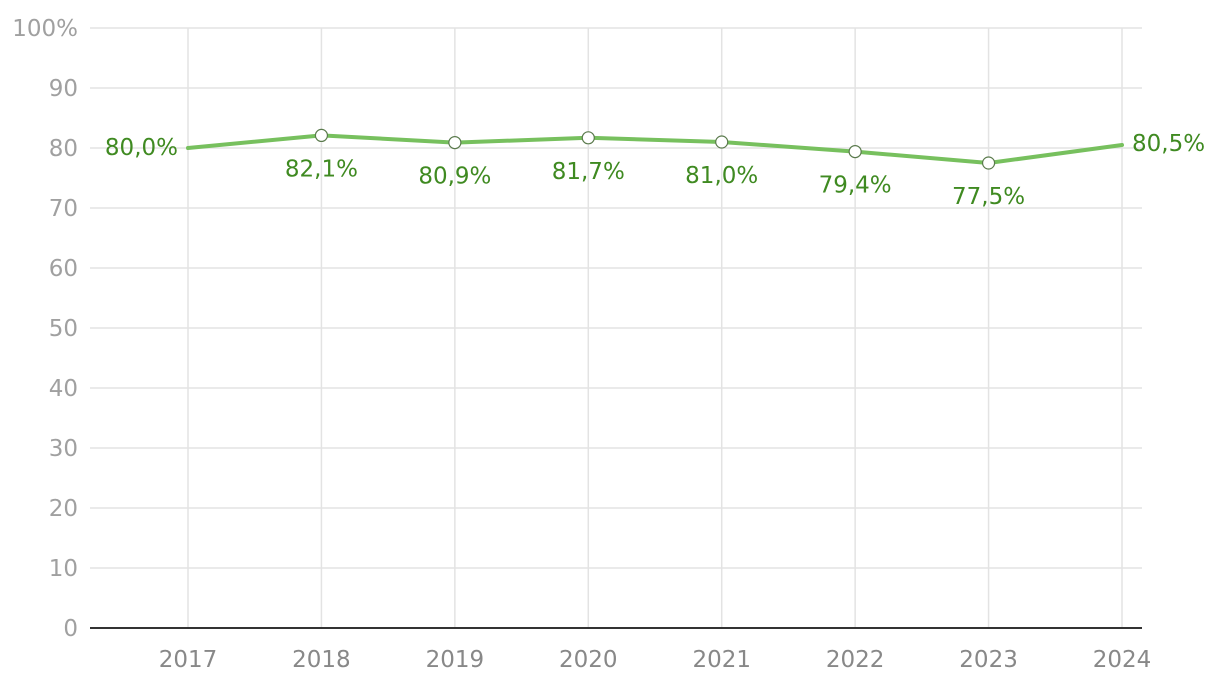 This screenshot has width=1220, height=692. I want to click on y-tick-label: 50, so click(63, 329).